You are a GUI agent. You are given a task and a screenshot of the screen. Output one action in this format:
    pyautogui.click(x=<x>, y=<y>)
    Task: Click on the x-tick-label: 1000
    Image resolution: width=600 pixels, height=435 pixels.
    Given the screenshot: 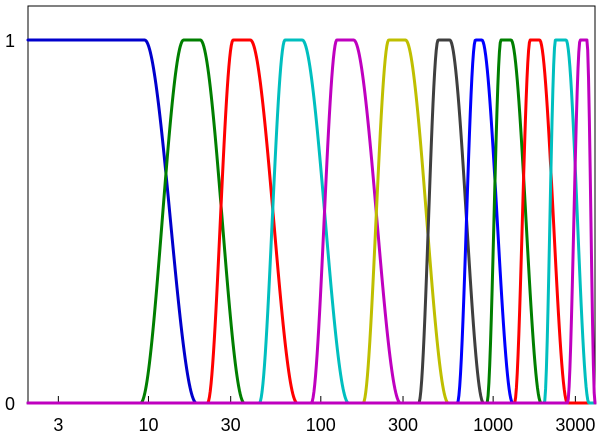 What is the action you would take?
    pyautogui.click(x=493, y=425)
    